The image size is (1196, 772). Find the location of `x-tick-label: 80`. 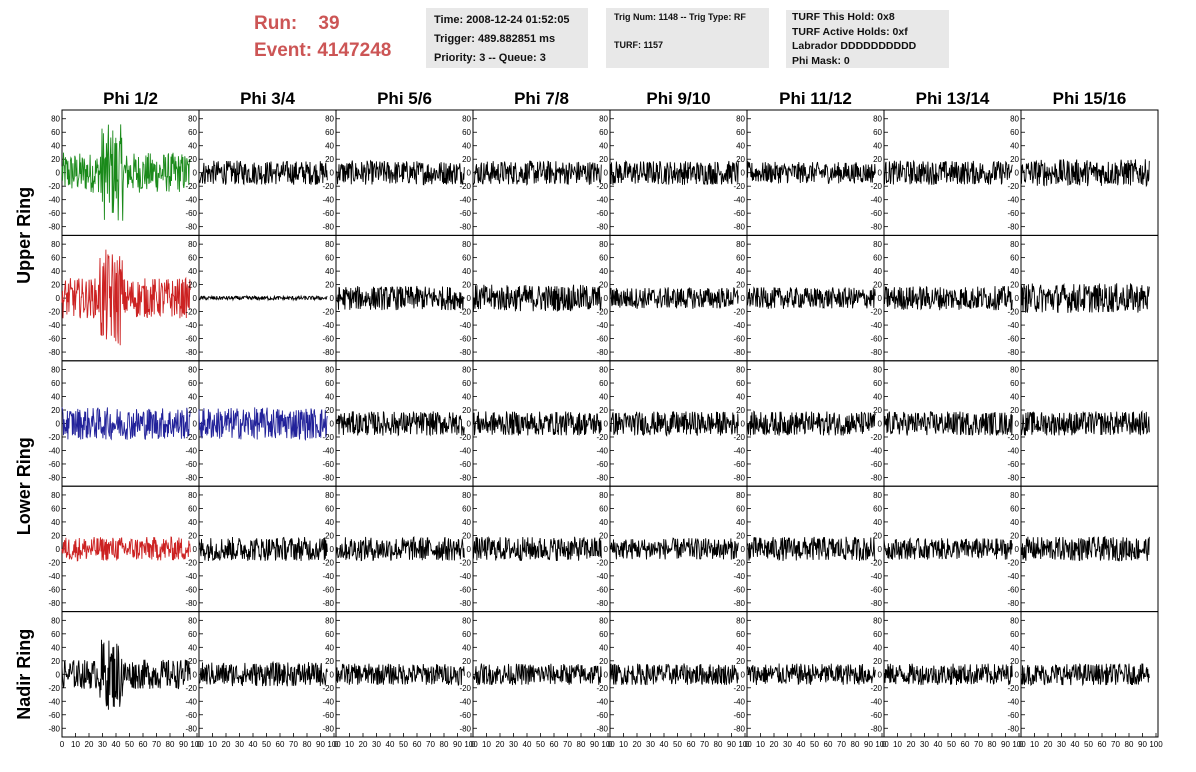

x-tick-label: 80 is located at coordinates (581, 744).